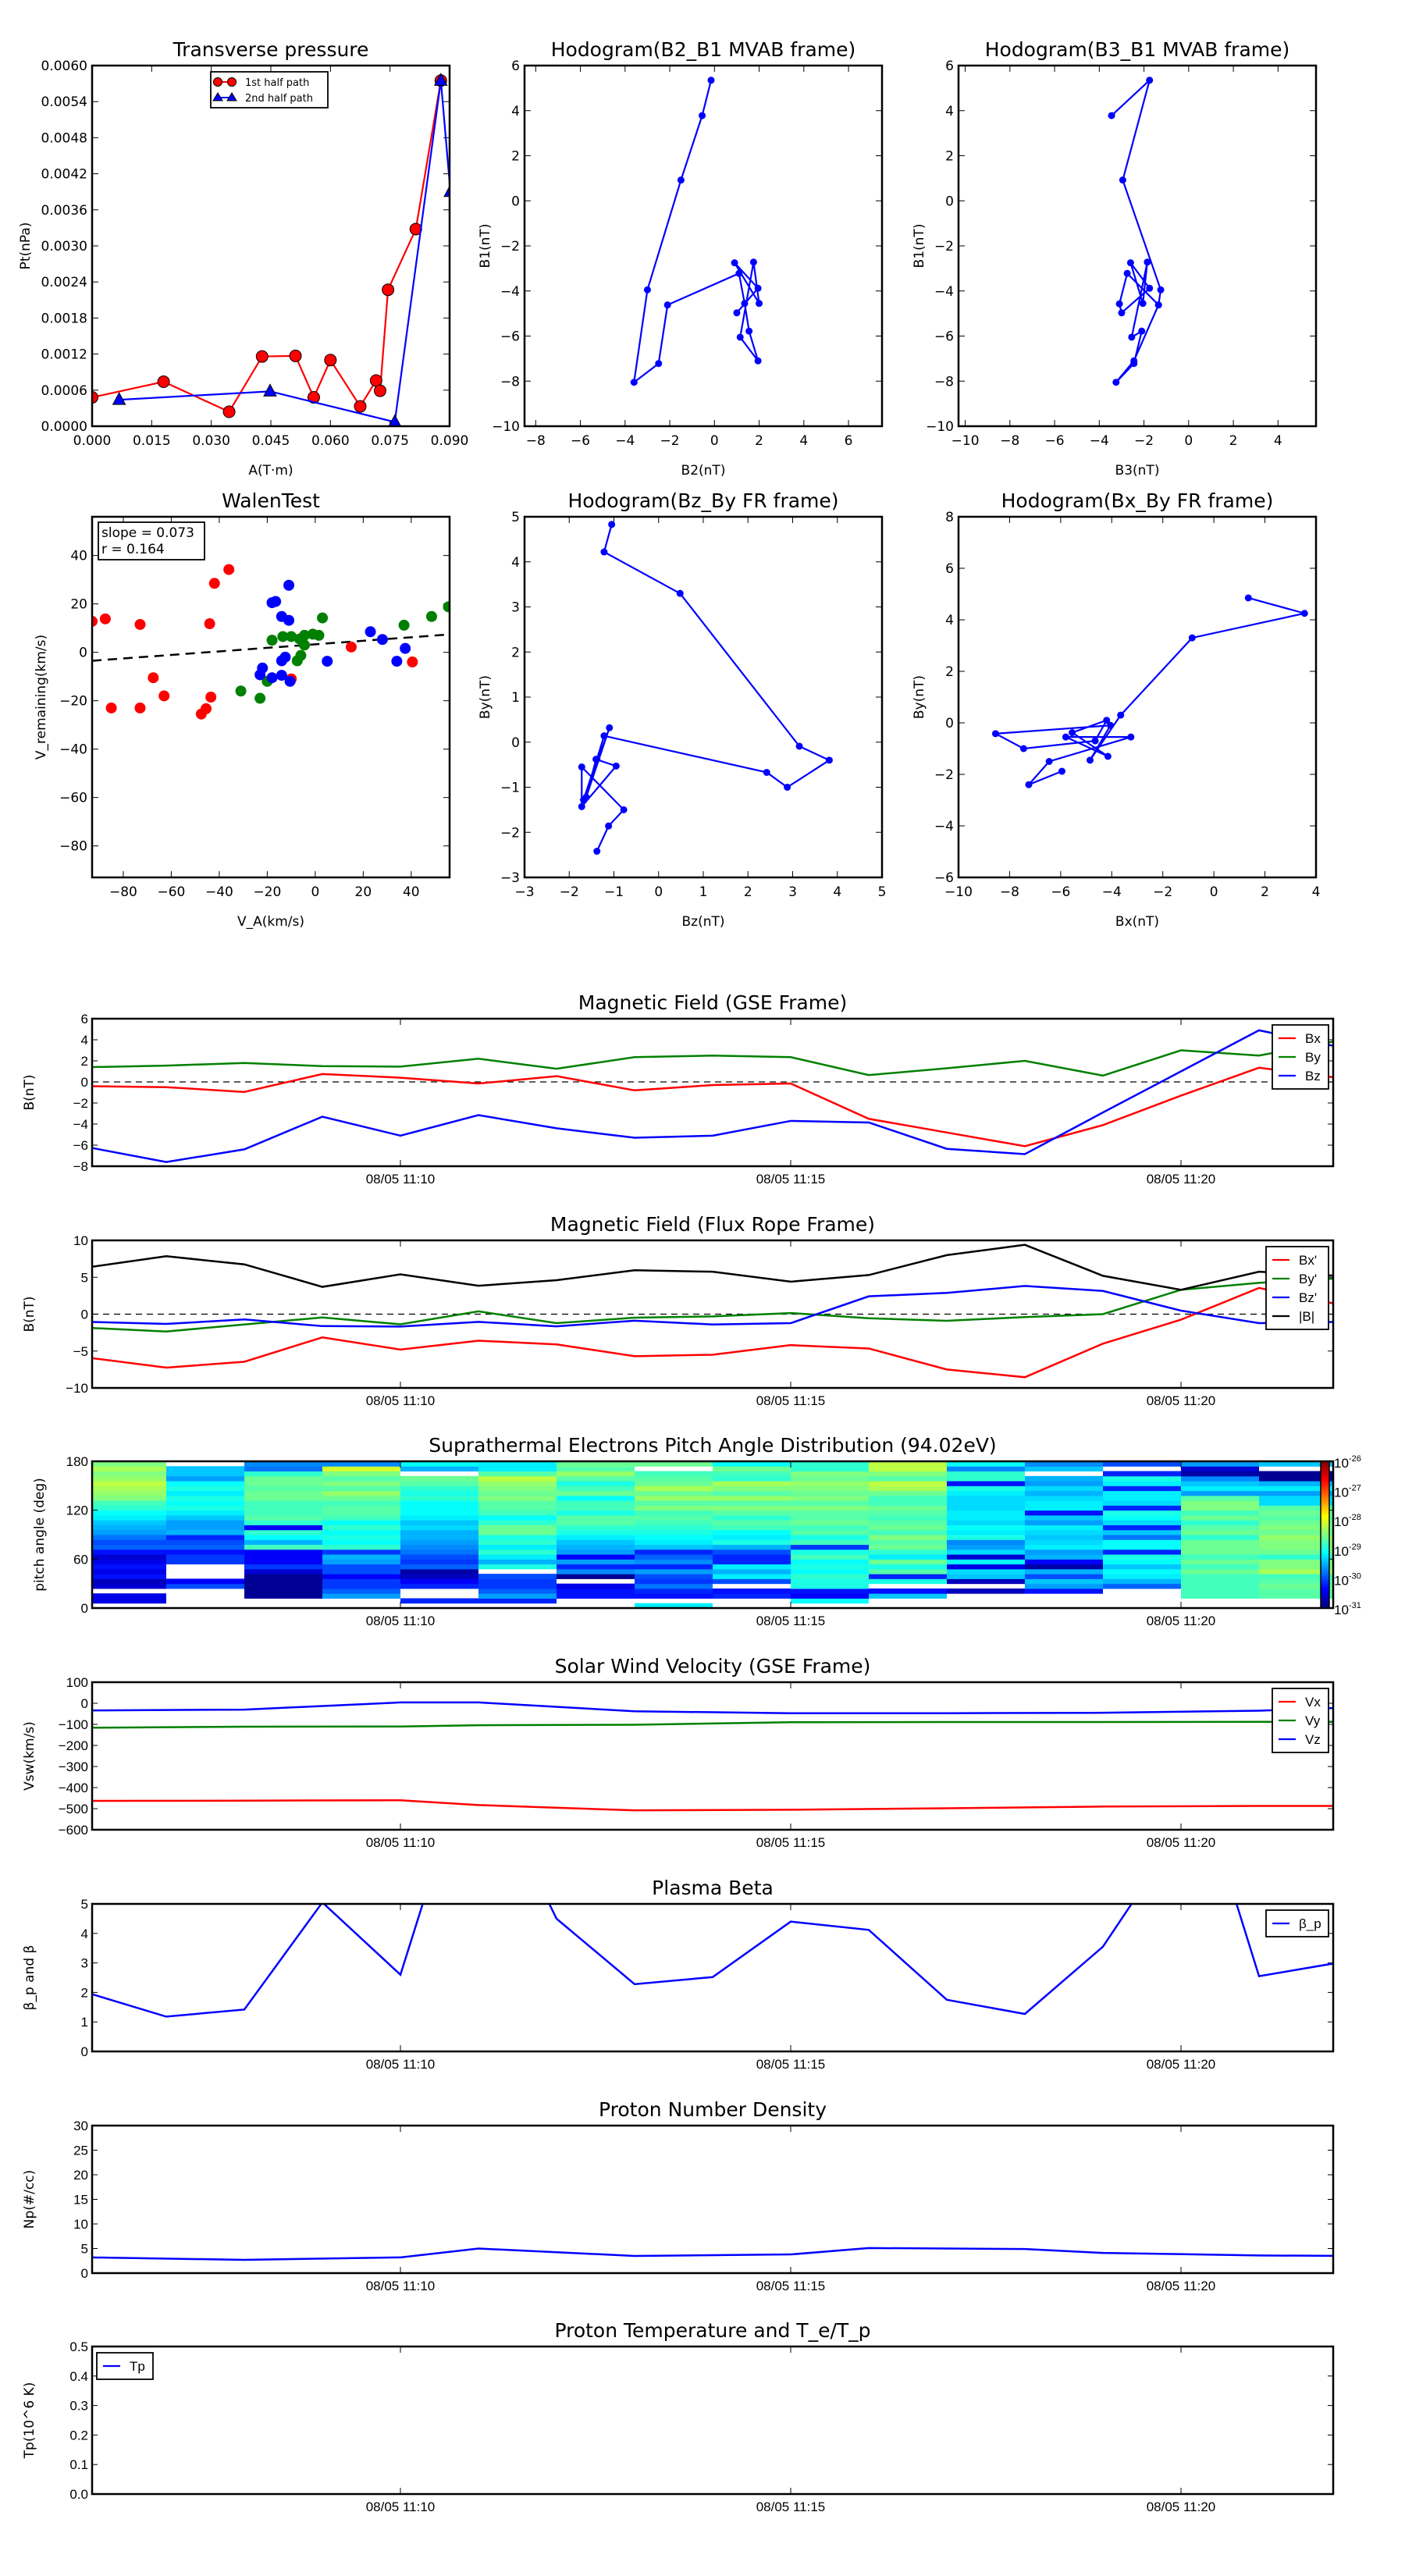 Image resolution: width=1405 pixels, height=2576 pixels. Describe the element at coordinates (1265, 892) in the screenshot. I see `x-tick-label: 2` at that location.